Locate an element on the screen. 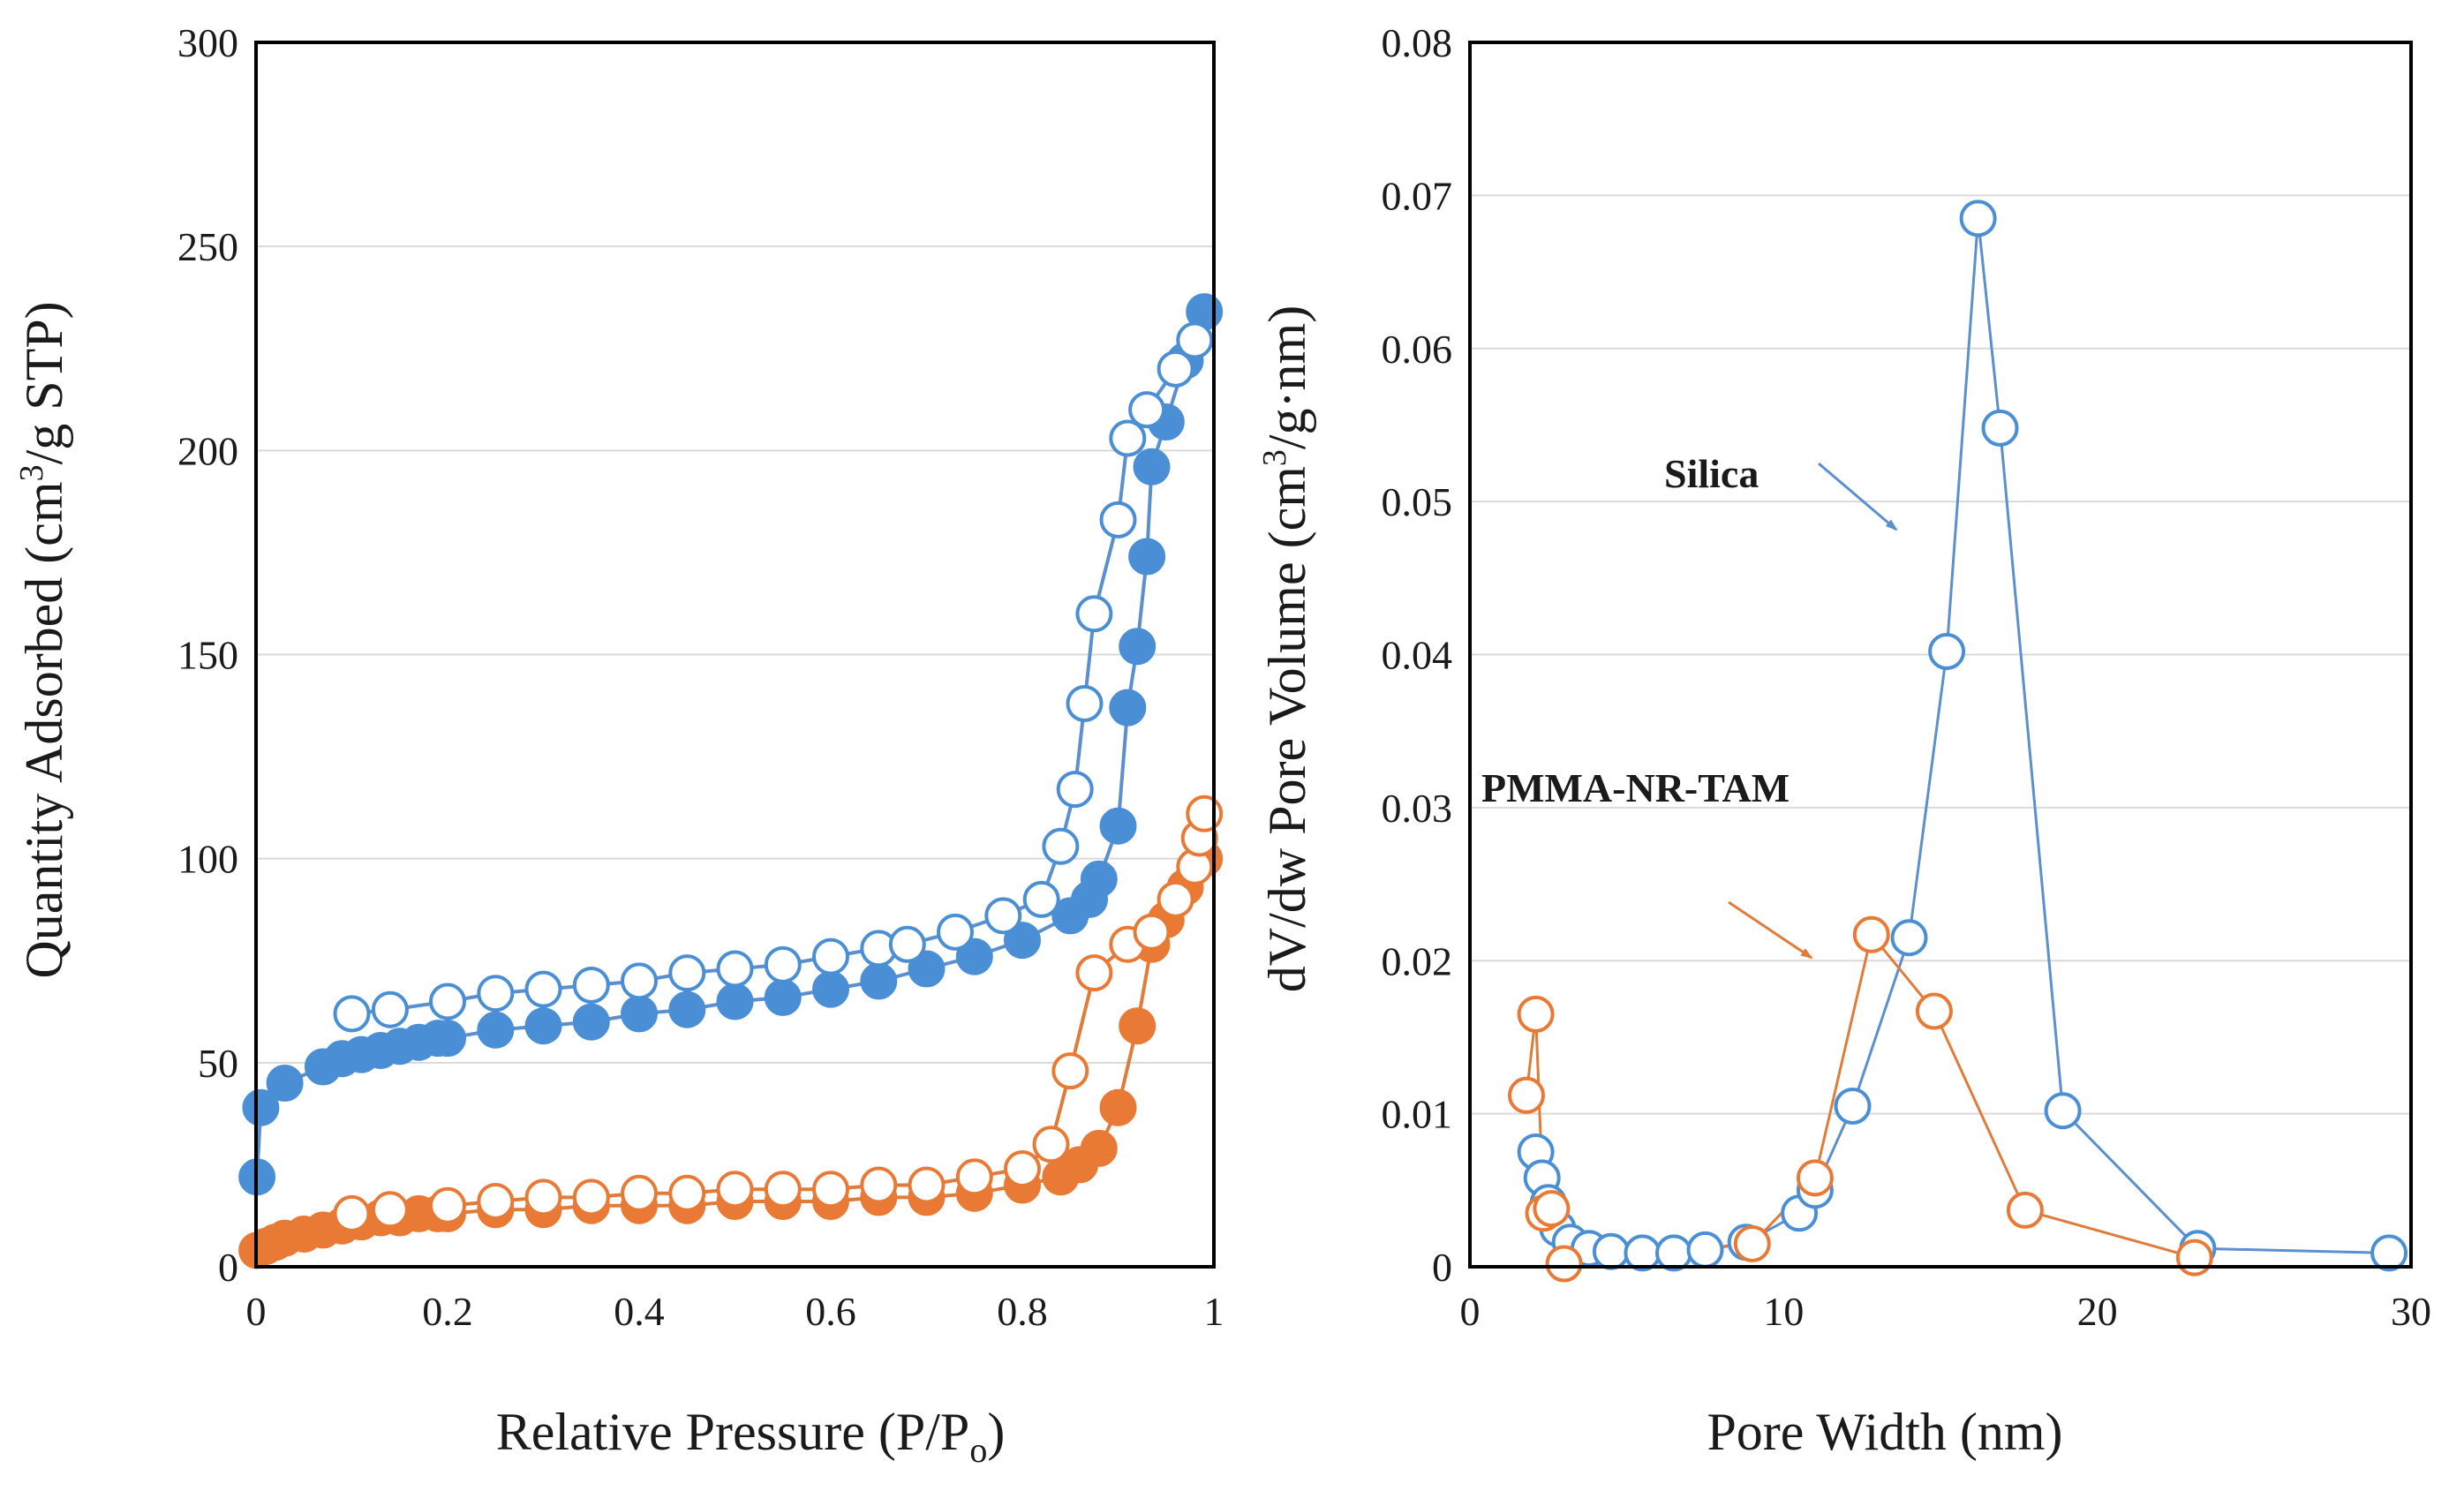  pore-size-x-axis-title: Pore Width (nm) is located at coordinates (1884, 1432).